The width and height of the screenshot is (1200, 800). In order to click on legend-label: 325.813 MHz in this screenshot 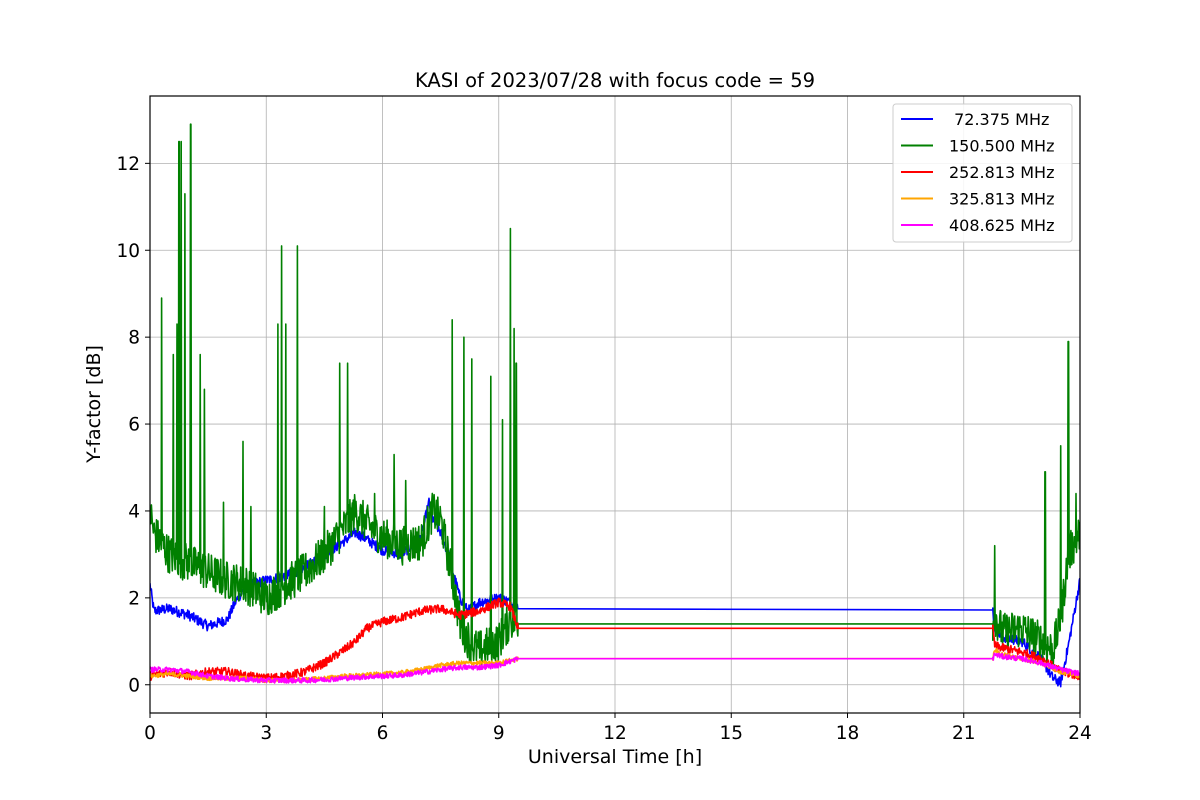, I will do `click(1001, 199)`.